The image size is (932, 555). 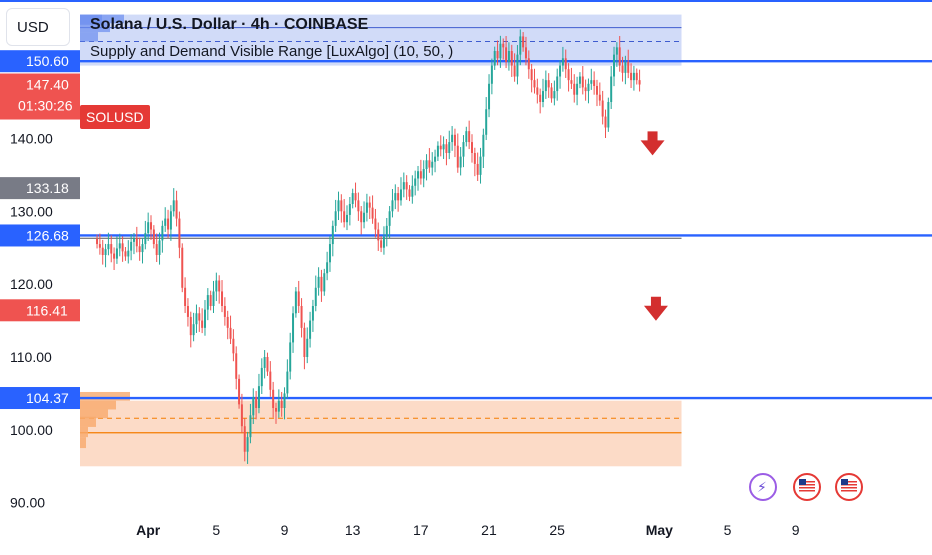 What do you see at coordinates (763, 487) in the screenshot?
I see `earnings-event-icon` at bounding box center [763, 487].